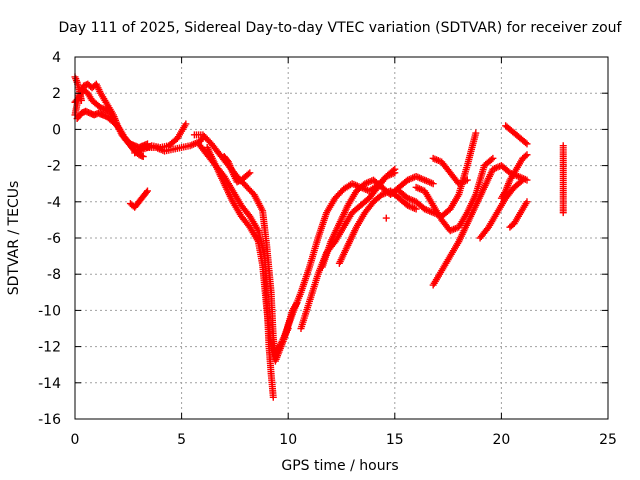 The width and height of the screenshot is (640, 480). Describe the element at coordinates (75, 440) in the screenshot. I see `x-tick-label: 0` at that location.